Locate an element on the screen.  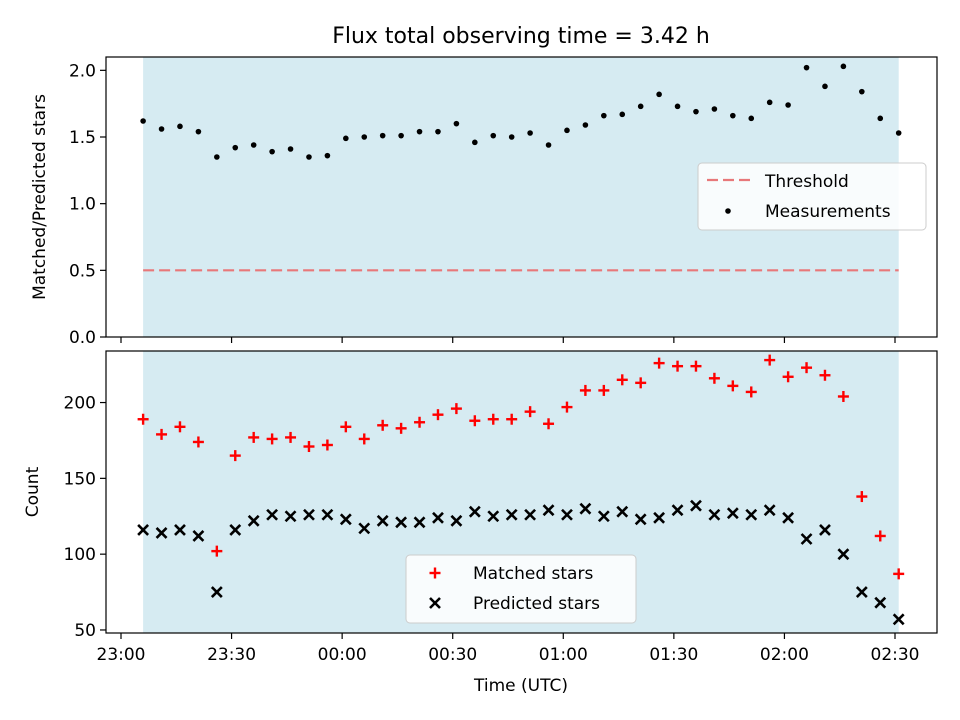
legend-measurement-swatch is located at coordinates (728, 211).